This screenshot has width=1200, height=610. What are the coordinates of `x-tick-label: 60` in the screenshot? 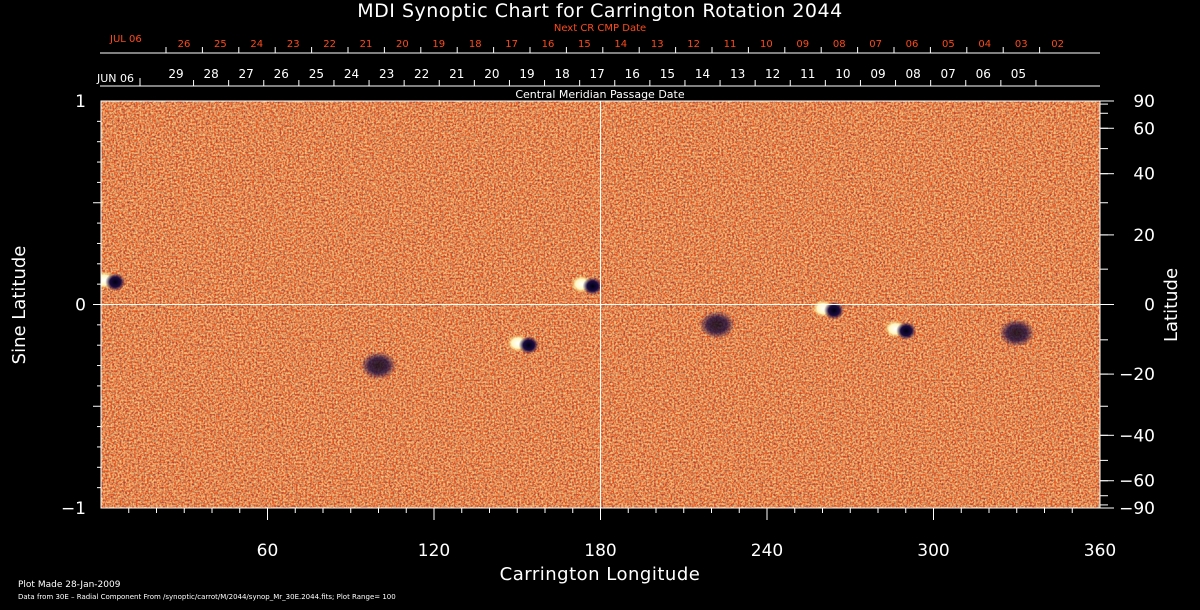 It's located at (268, 551).